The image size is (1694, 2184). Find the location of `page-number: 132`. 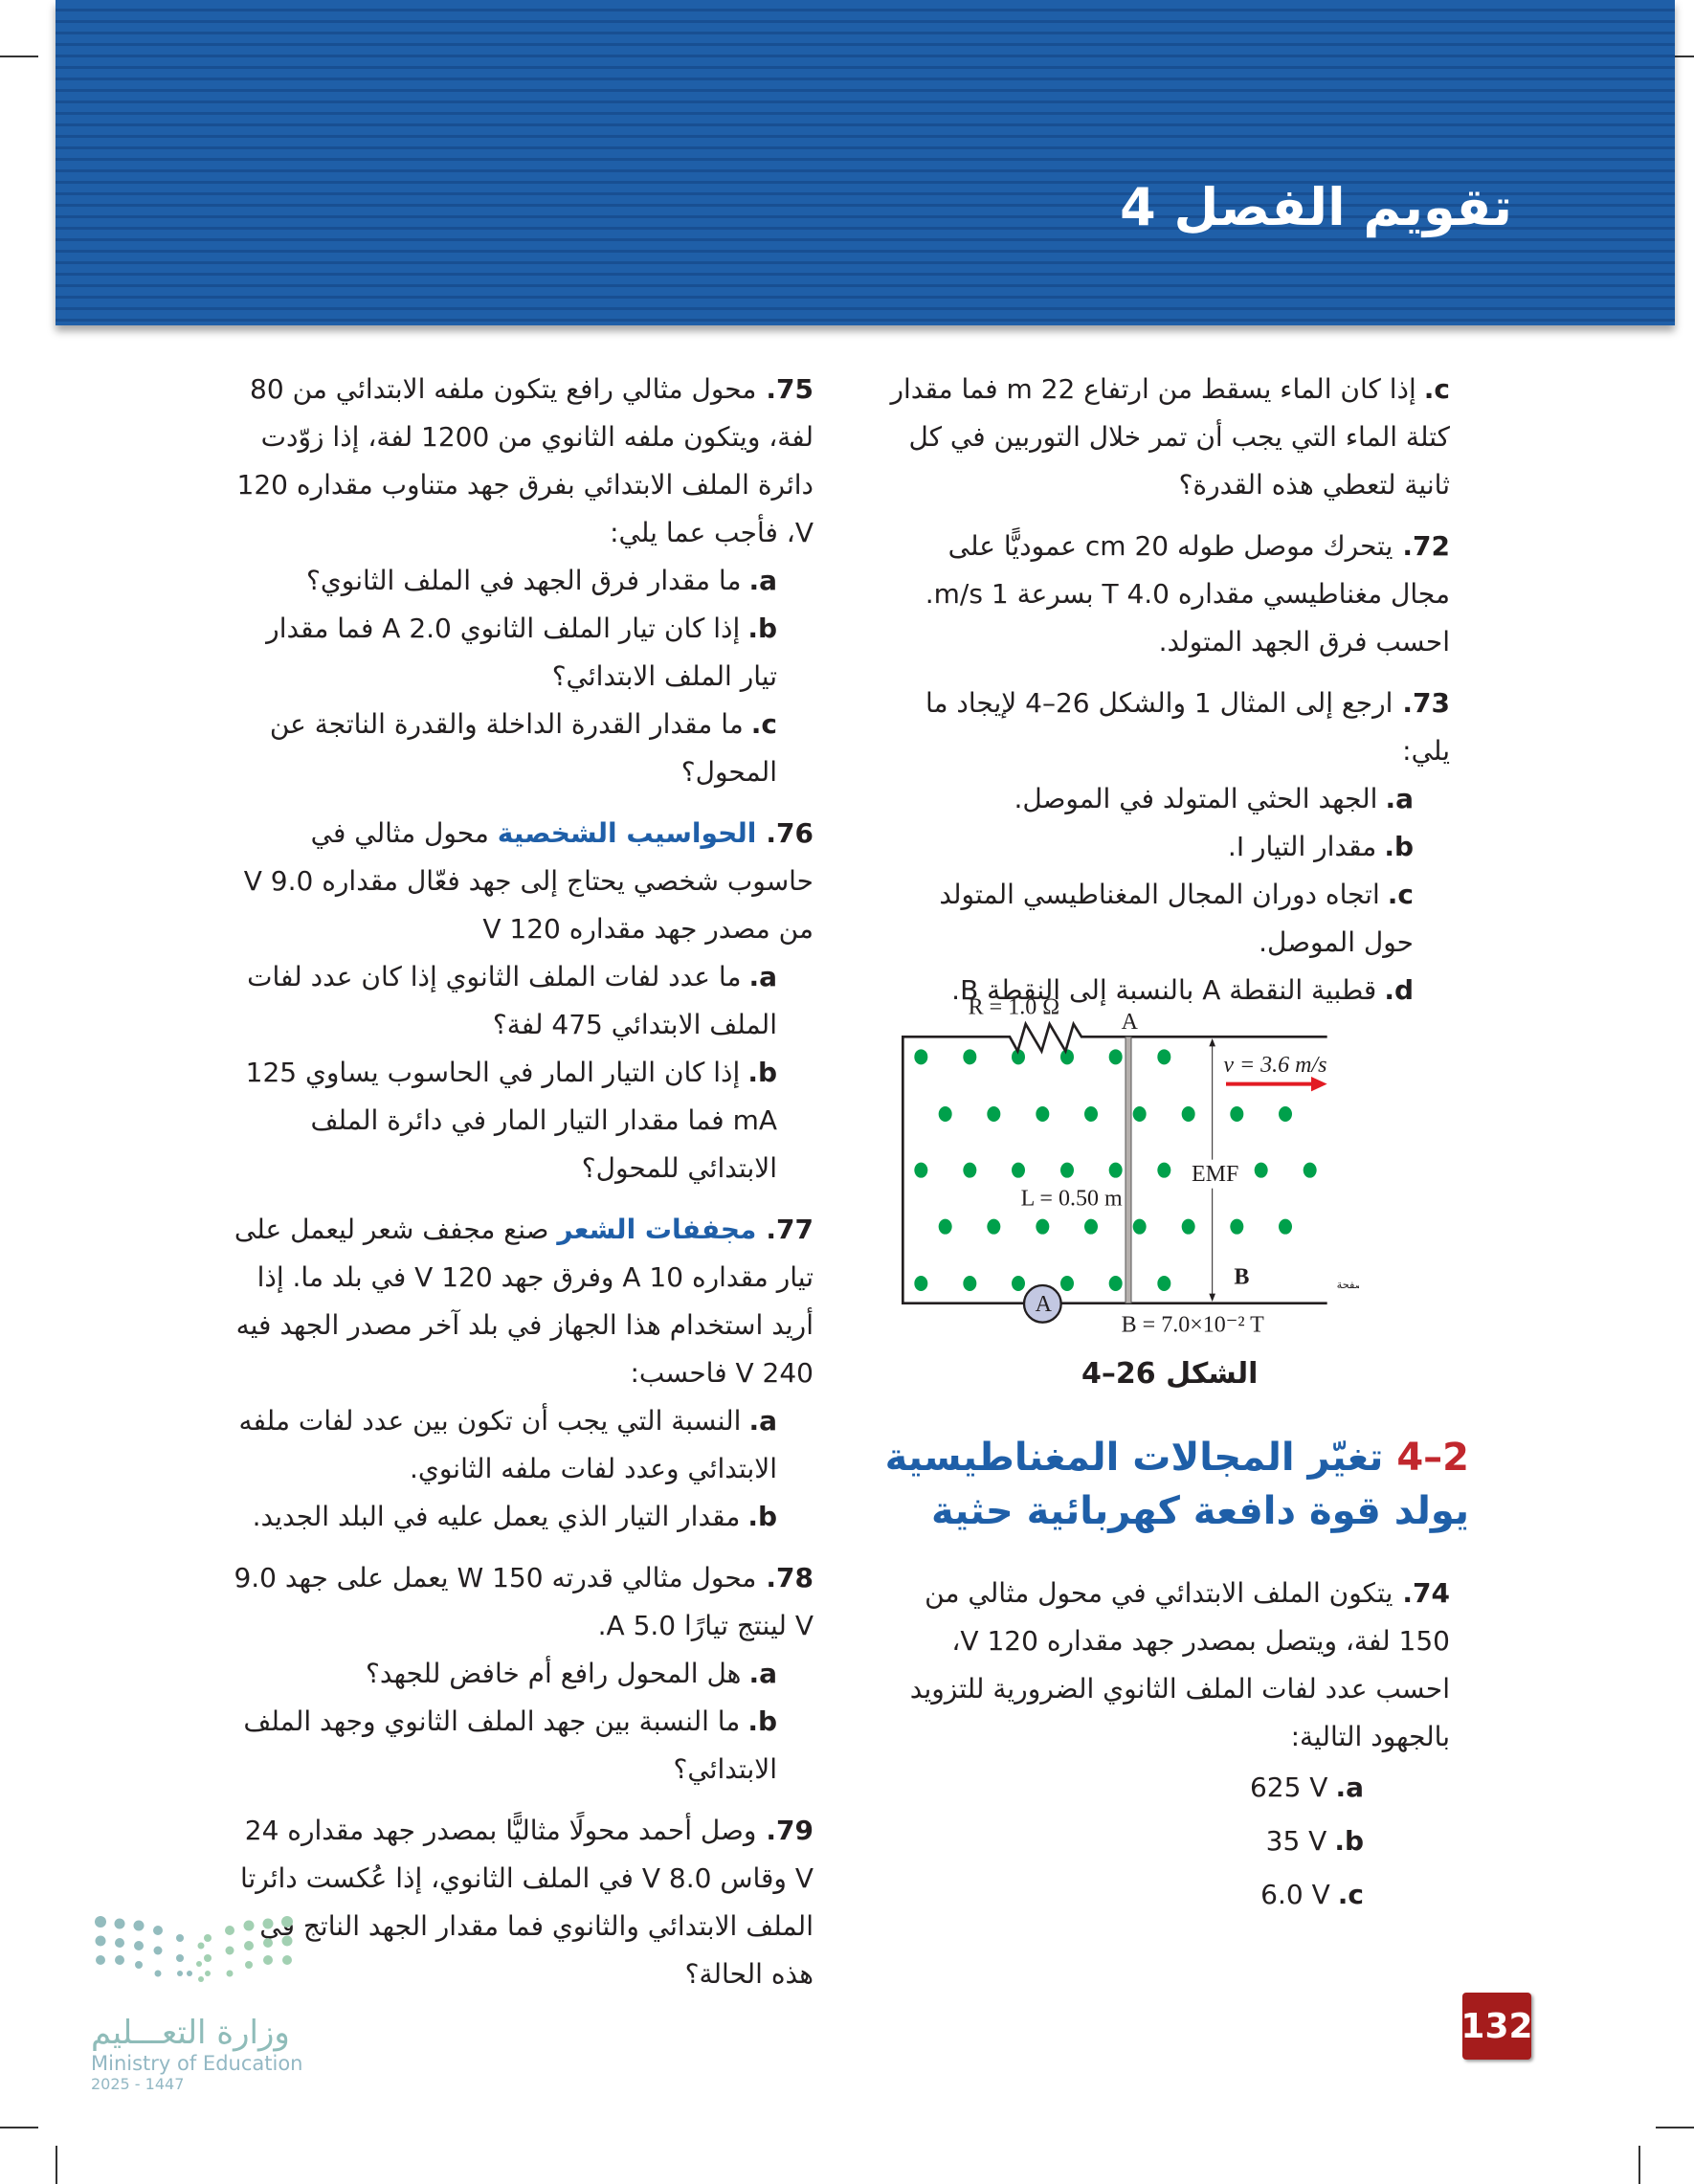

page-number: 132 is located at coordinates (1496, 2027).